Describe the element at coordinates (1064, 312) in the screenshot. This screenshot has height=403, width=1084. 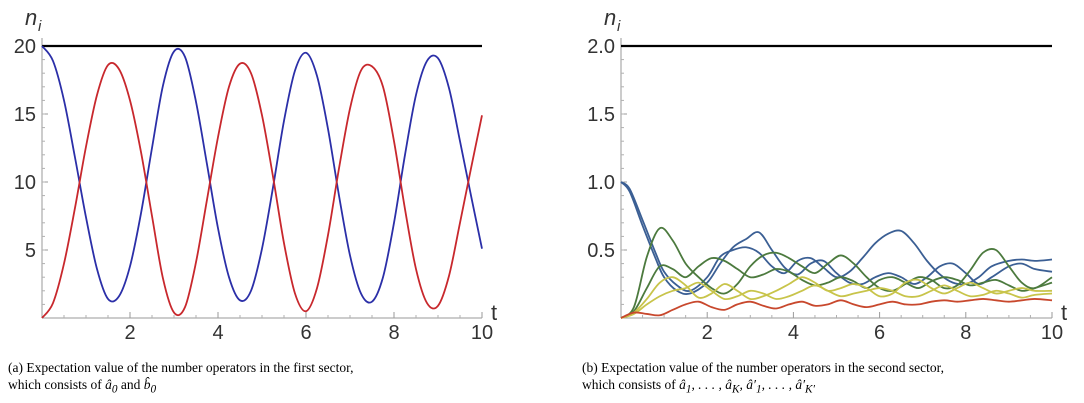
I see `chart-b-x-label: t` at that location.